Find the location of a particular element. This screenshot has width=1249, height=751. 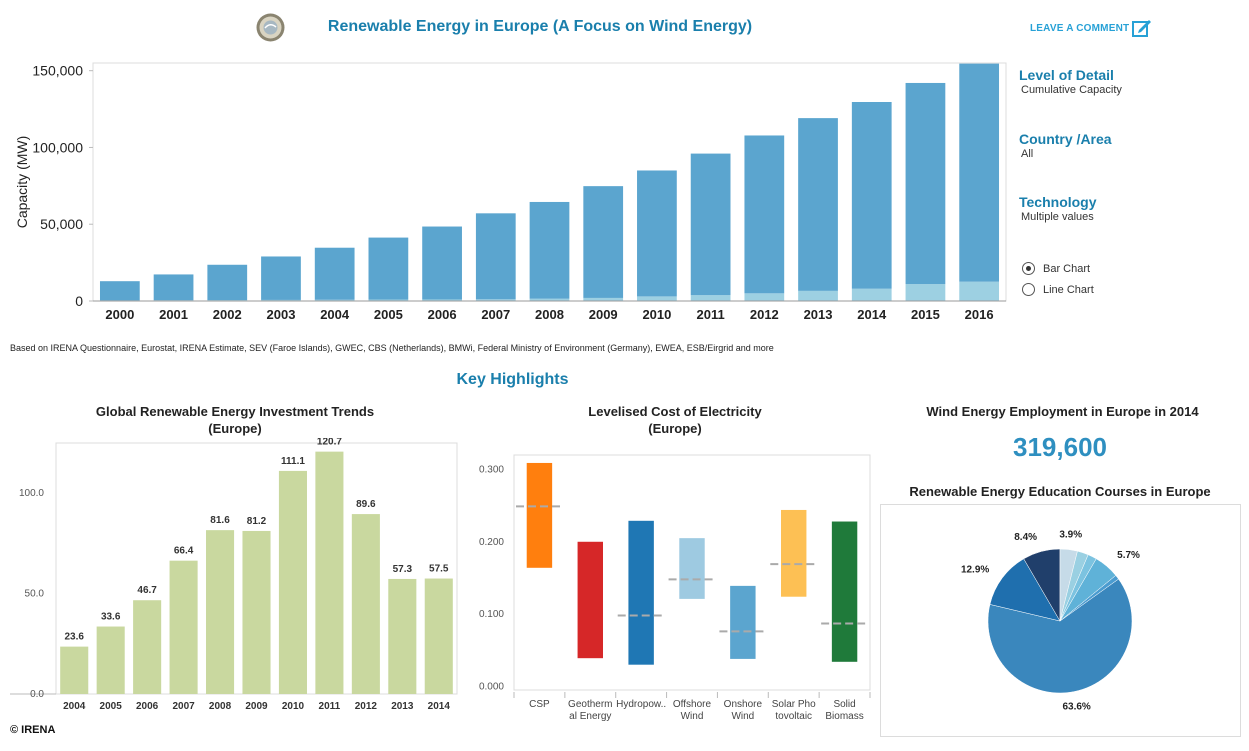

level-of-detail-label: Level of Detail is located at coordinates (1066, 75).